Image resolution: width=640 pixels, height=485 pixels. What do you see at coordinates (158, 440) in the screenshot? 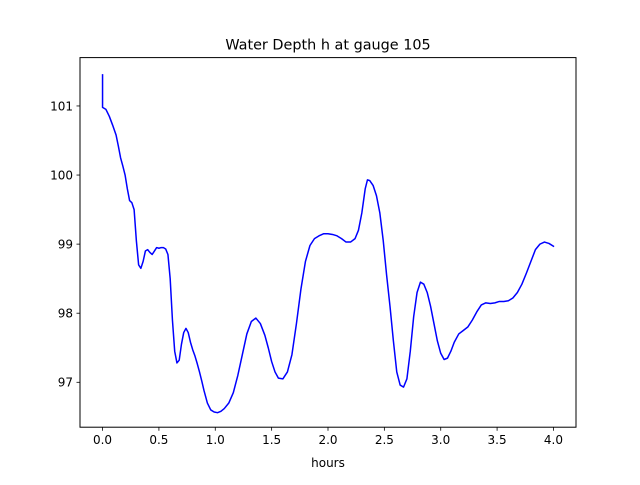
I see `x-tick-label: 0.5` at bounding box center [158, 440].